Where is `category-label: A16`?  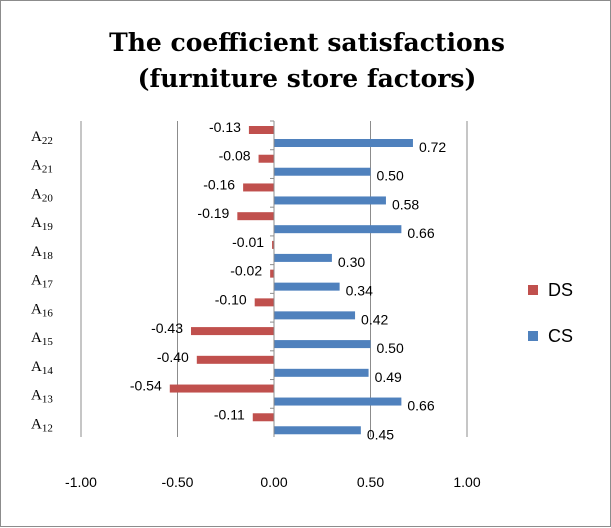
category-label: A16 is located at coordinates (42, 310).